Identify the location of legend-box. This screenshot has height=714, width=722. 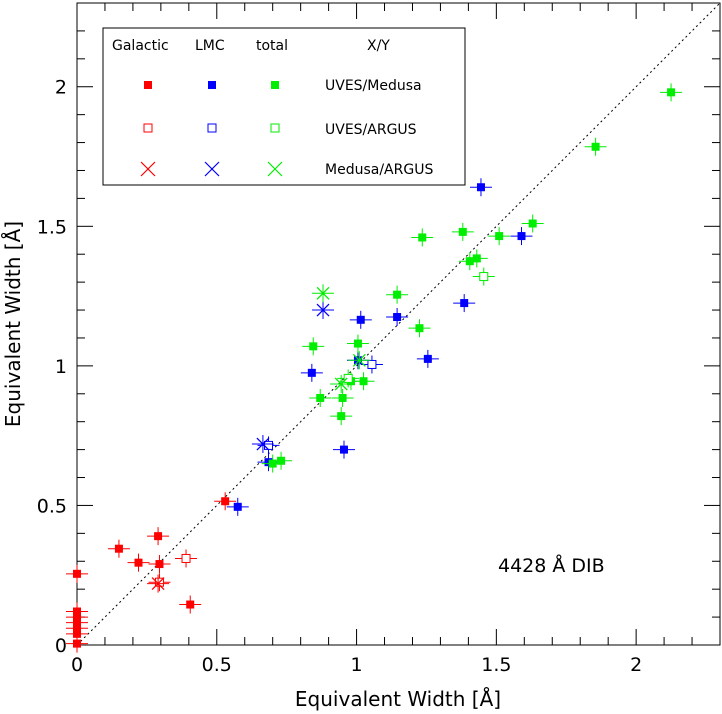
(284, 106).